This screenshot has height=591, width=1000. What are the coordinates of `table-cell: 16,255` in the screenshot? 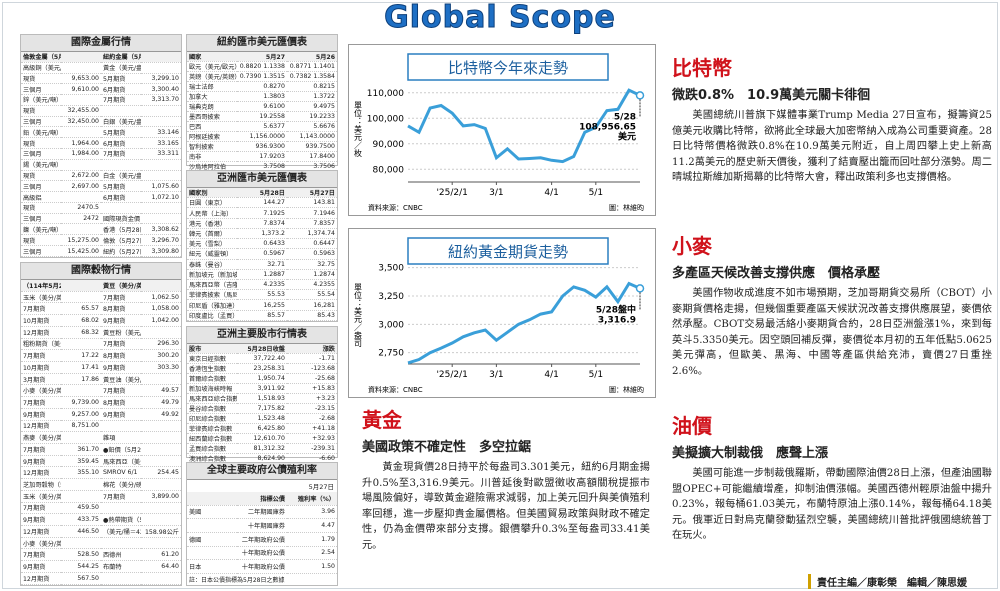 It's located at (262, 305).